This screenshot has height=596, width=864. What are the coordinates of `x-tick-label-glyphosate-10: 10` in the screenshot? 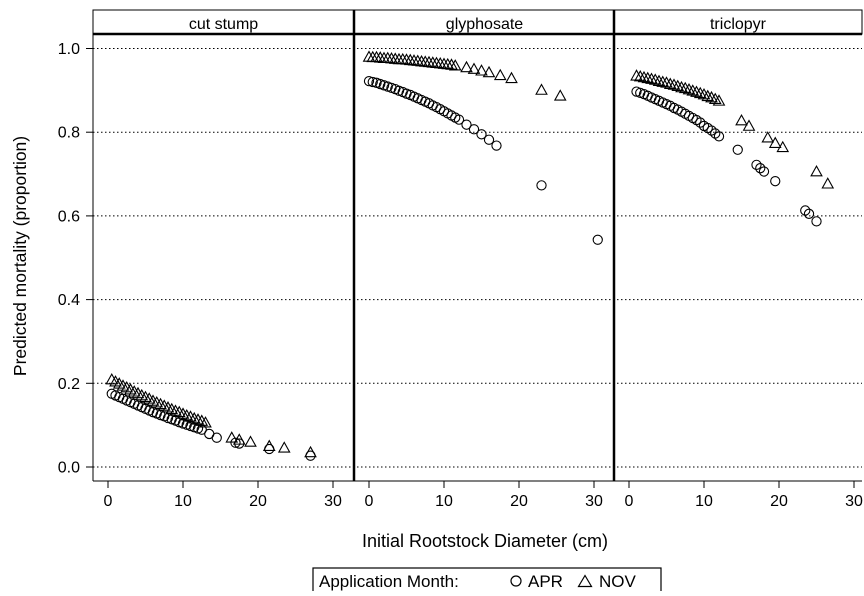 It's located at (444, 501).